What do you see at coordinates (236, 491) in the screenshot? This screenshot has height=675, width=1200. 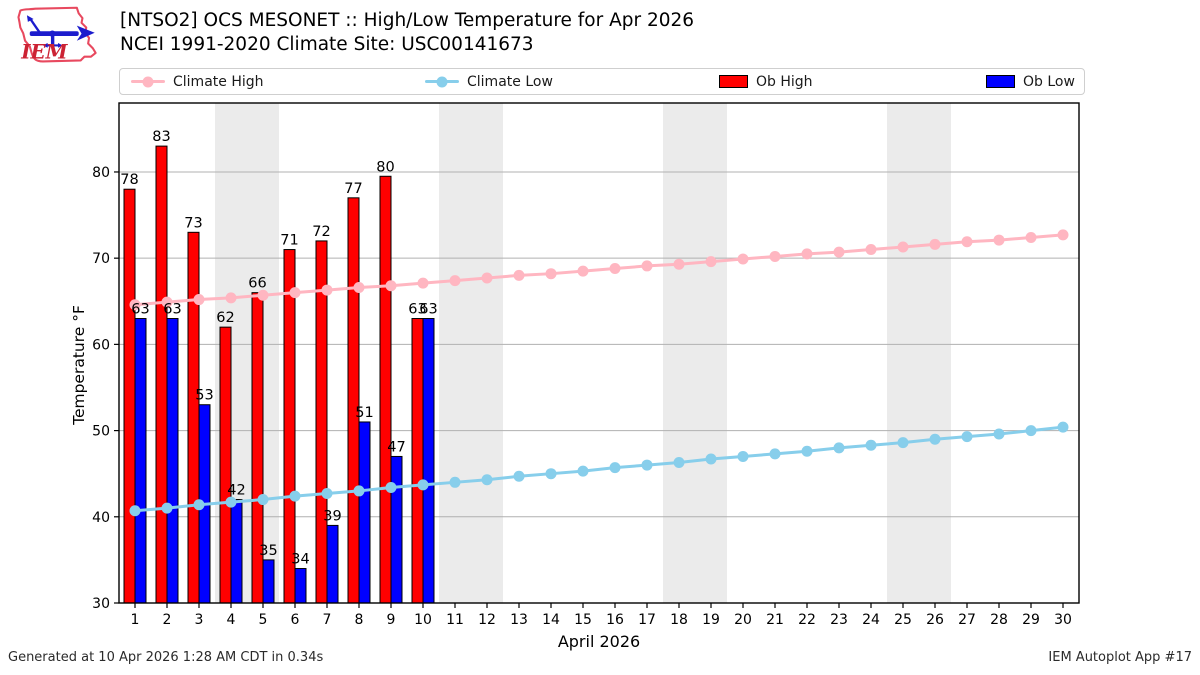 I see `bar-value-label: 42` at bounding box center [236, 491].